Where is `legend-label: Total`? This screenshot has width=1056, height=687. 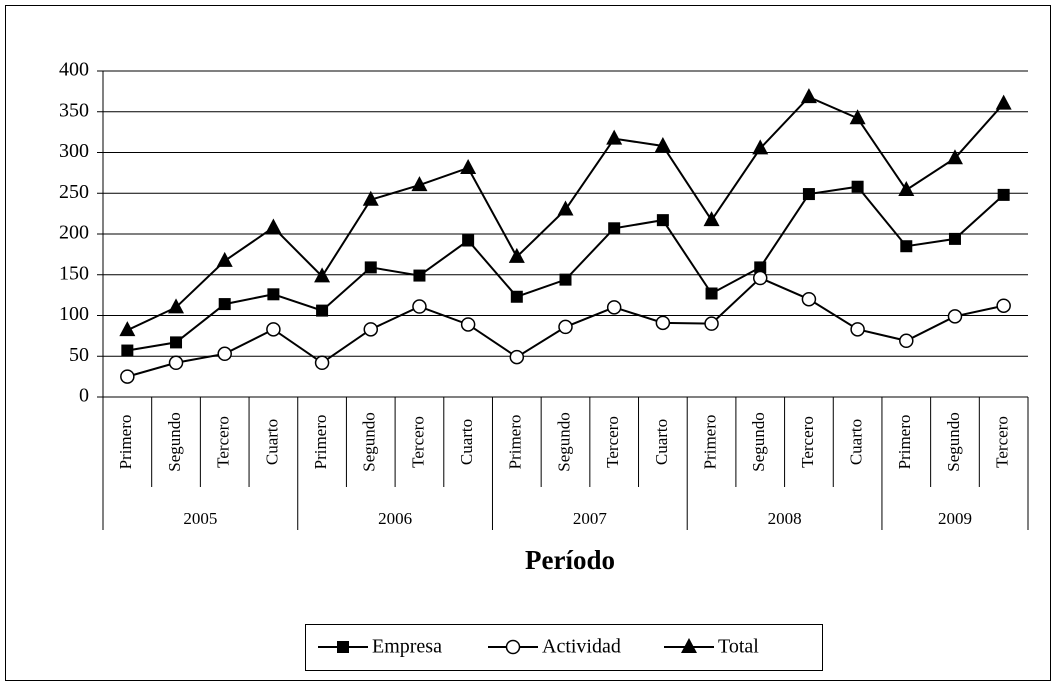 legend-label: Total is located at coordinates (738, 647).